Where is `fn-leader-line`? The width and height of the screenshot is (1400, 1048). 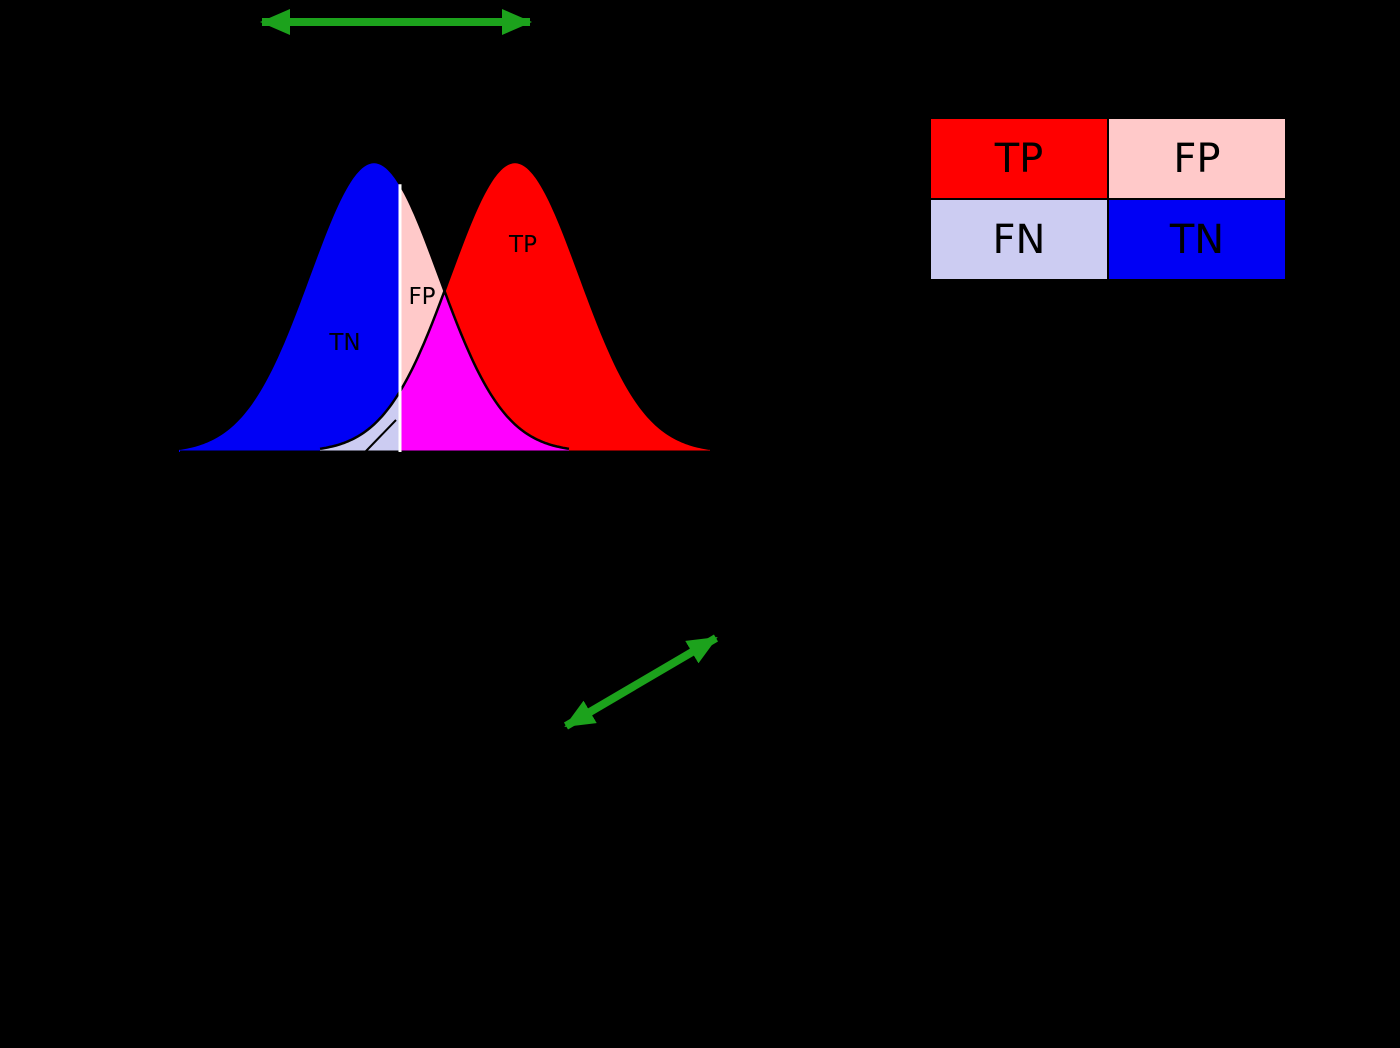 fn-leader-line is located at coordinates (368, 449).